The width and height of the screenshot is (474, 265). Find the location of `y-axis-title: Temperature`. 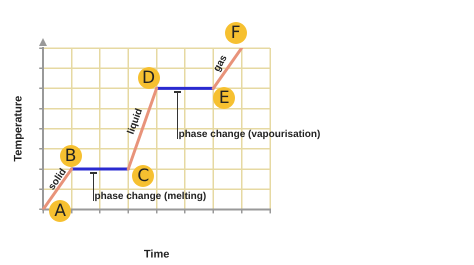

y-axis-title: Temperature is located at coordinates (18, 129).